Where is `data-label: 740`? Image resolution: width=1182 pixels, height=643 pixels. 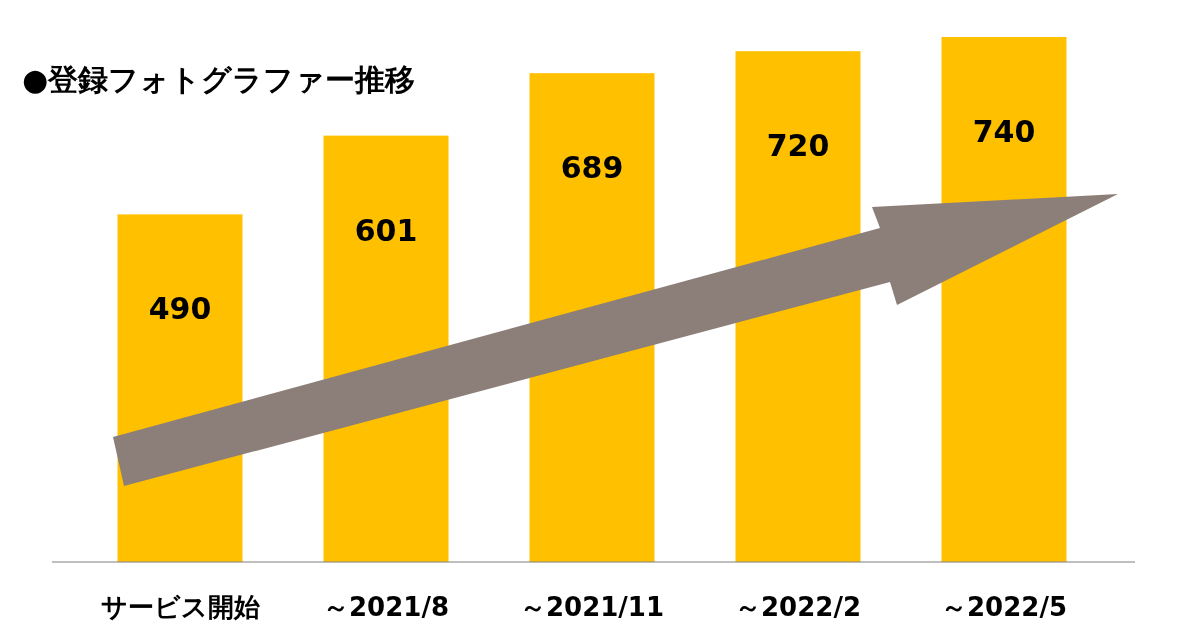 data-label: 740 is located at coordinates (1004, 131).